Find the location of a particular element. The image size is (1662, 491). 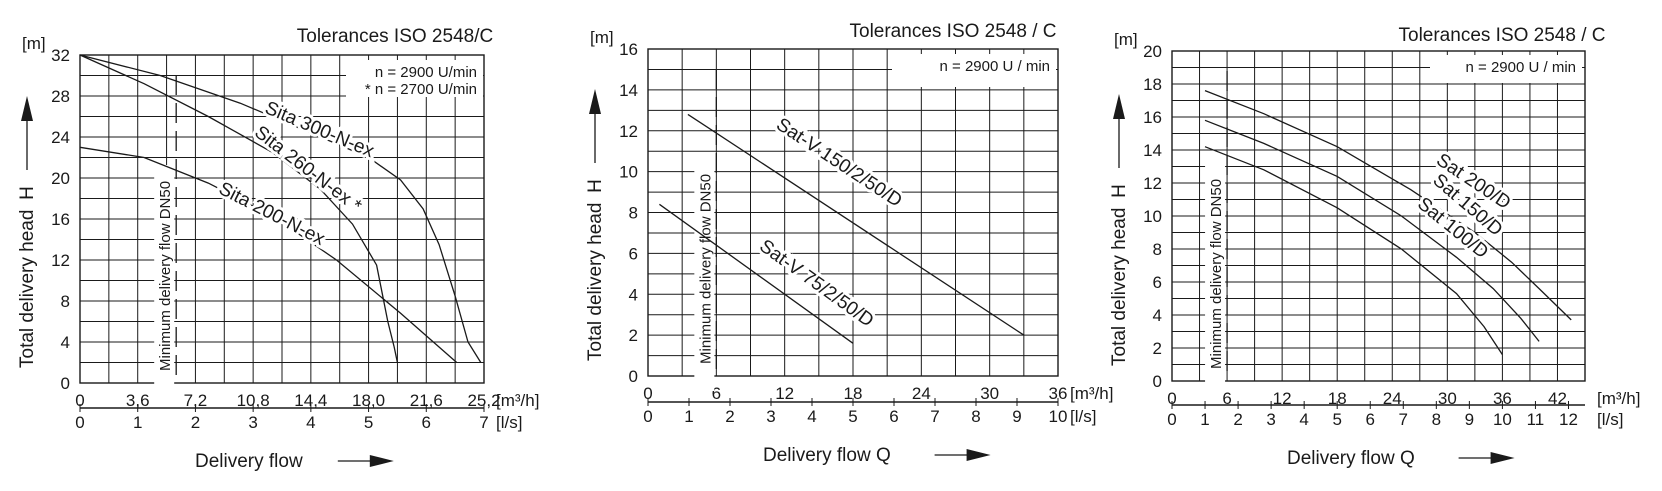

x-tick-label: 3,6 is located at coordinates (138, 400).